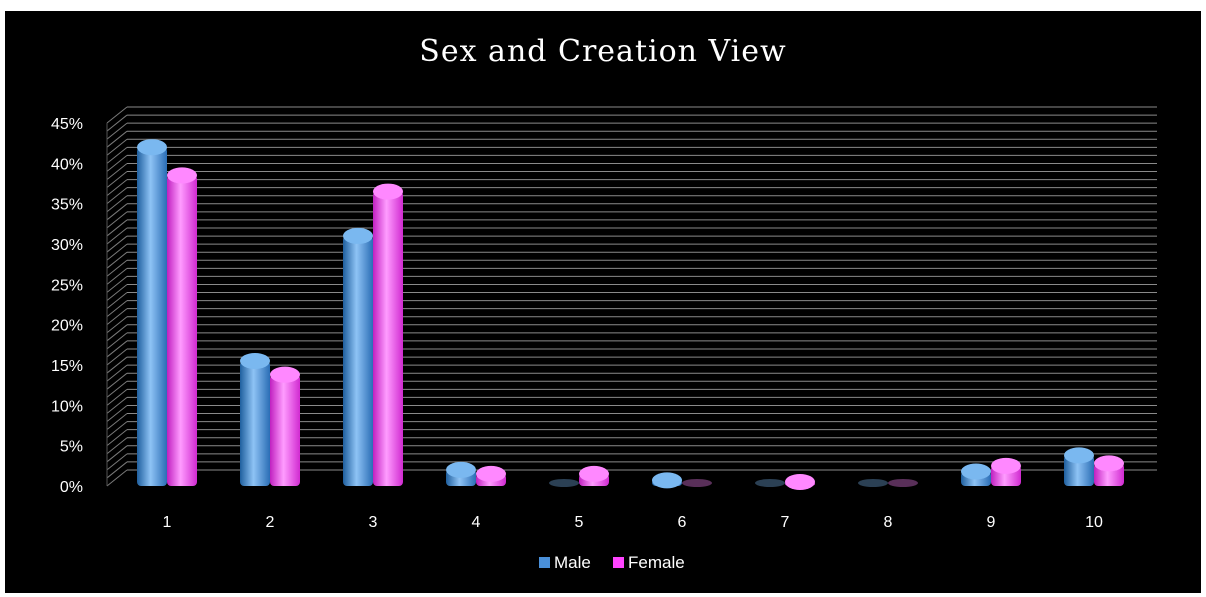 This screenshot has width=1206, height=597. What do you see at coordinates (167, 522) in the screenshot?
I see `x-tick-label: 1` at bounding box center [167, 522].